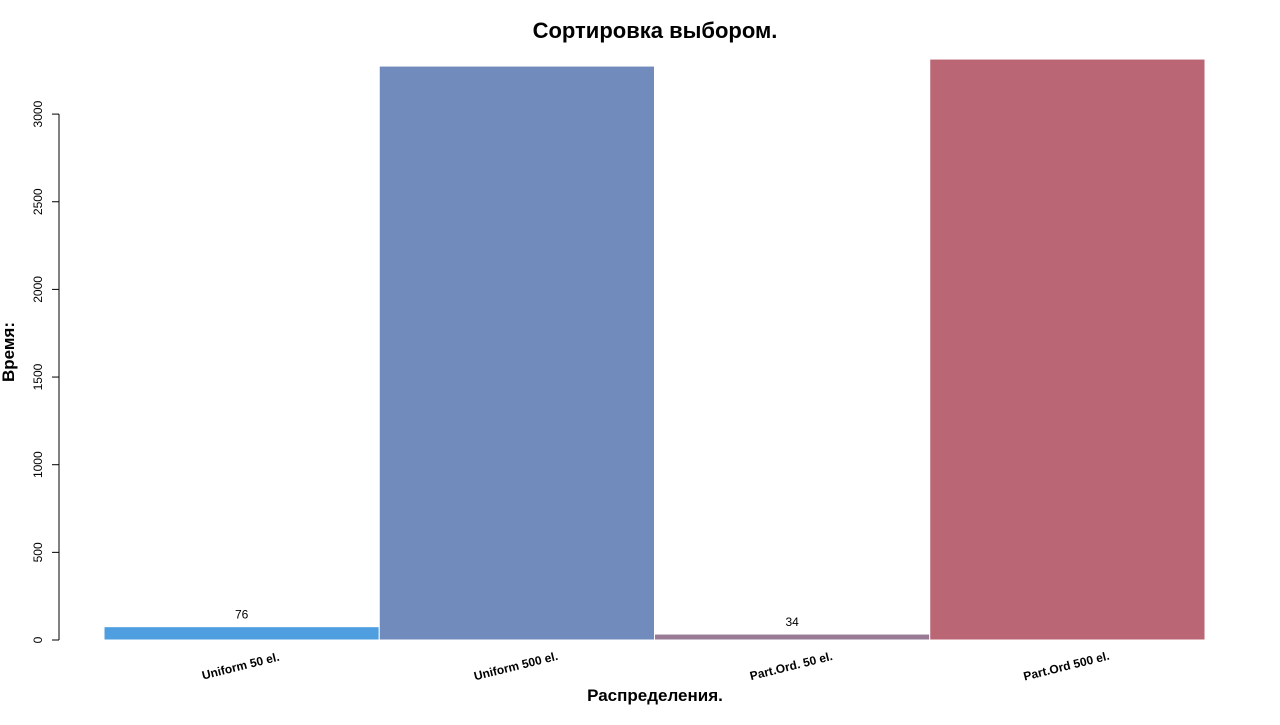 This screenshot has height=725, width=1280. What do you see at coordinates (38, 201) in the screenshot?
I see `y-tick-label: 2500` at bounding box center [38, 201].